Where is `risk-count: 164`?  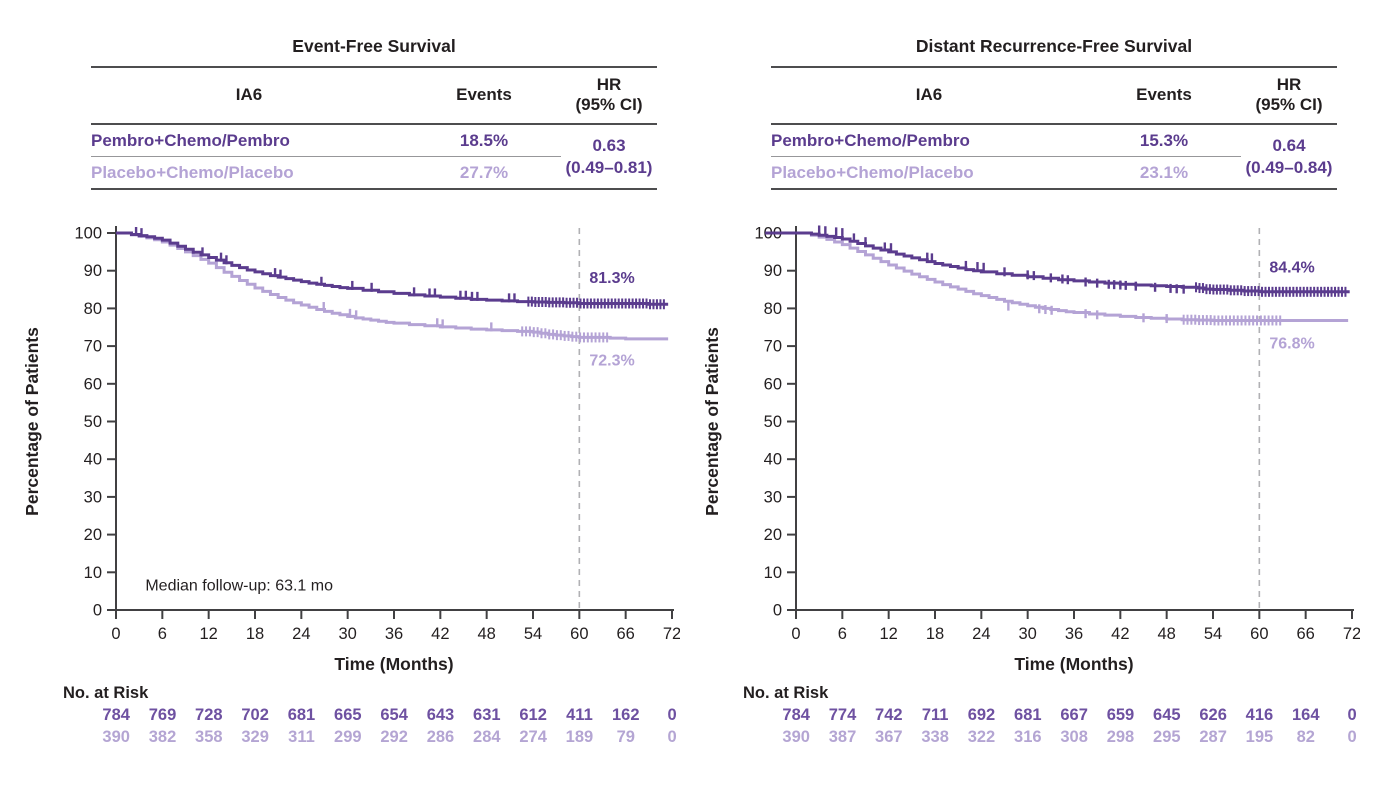 risk-count: 164 is located at coordinates (1306, 715).